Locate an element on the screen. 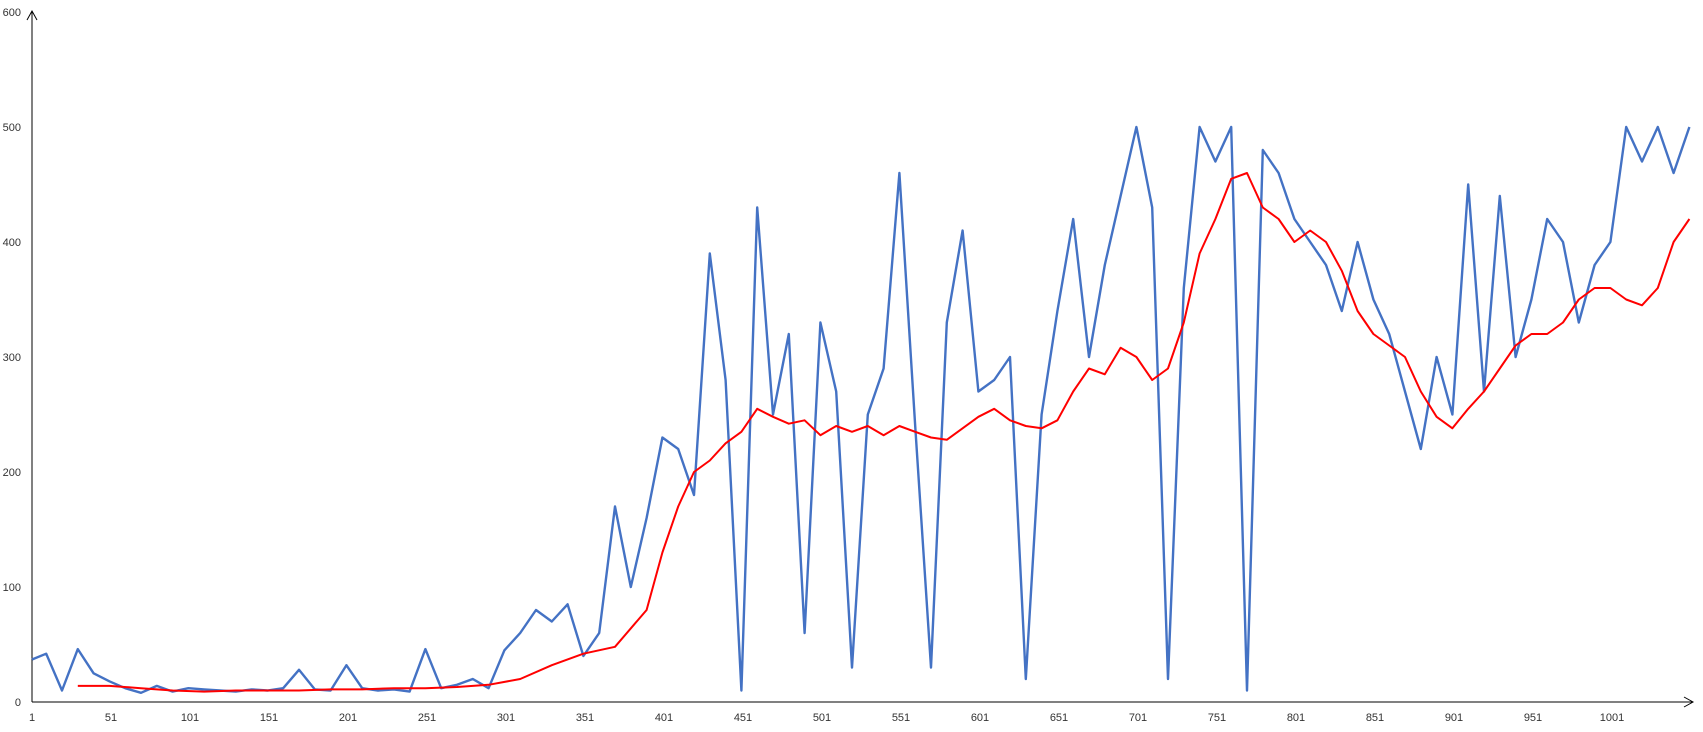  y-tick-label: 100 is located at coordinates (12, 588).